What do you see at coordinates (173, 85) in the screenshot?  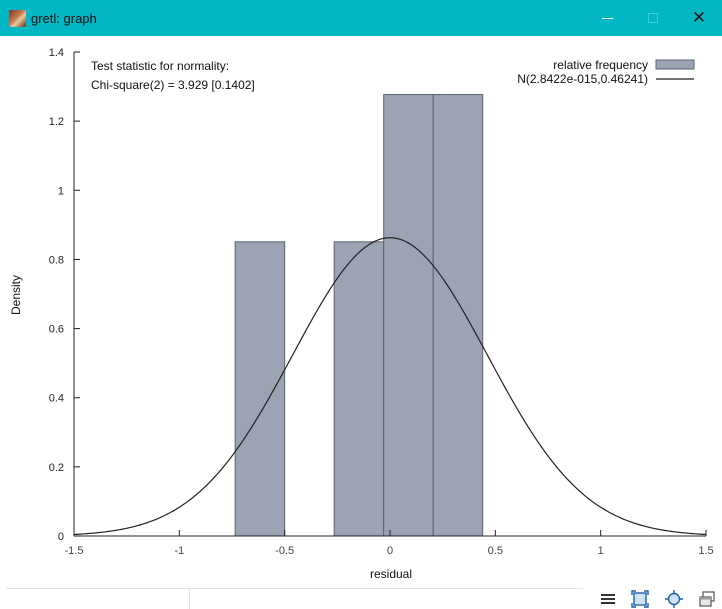 I see `annotation-line-2: Chi-square(2) = 3.929 [0.1402]` at bounding box center [173, 85].